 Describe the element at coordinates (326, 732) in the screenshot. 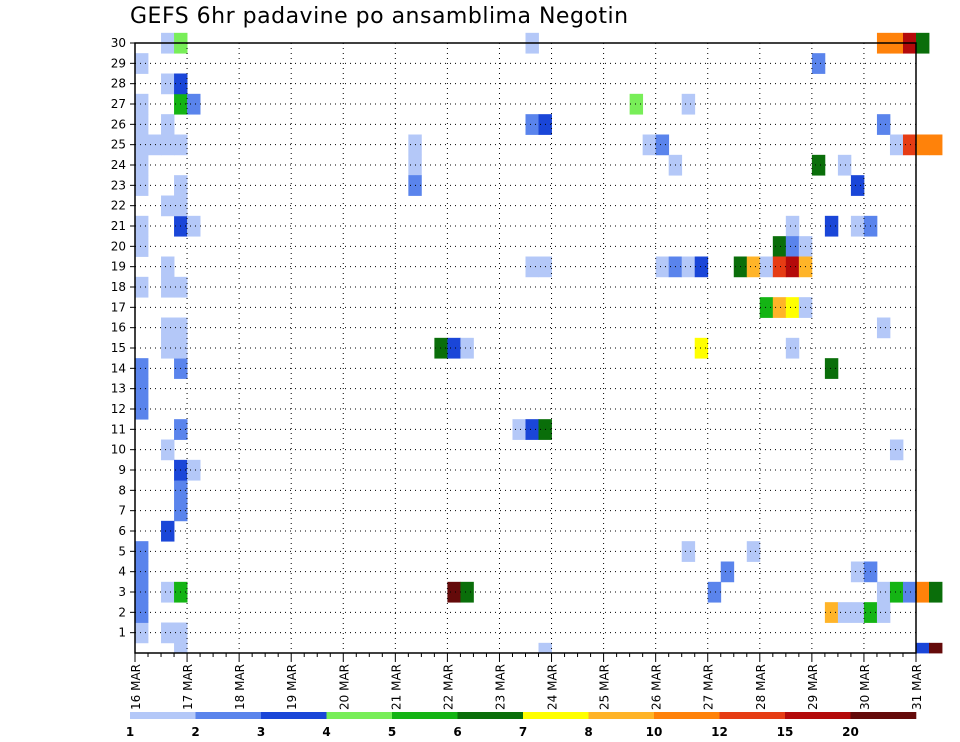

I see `colorbar-label: 4` at that location.